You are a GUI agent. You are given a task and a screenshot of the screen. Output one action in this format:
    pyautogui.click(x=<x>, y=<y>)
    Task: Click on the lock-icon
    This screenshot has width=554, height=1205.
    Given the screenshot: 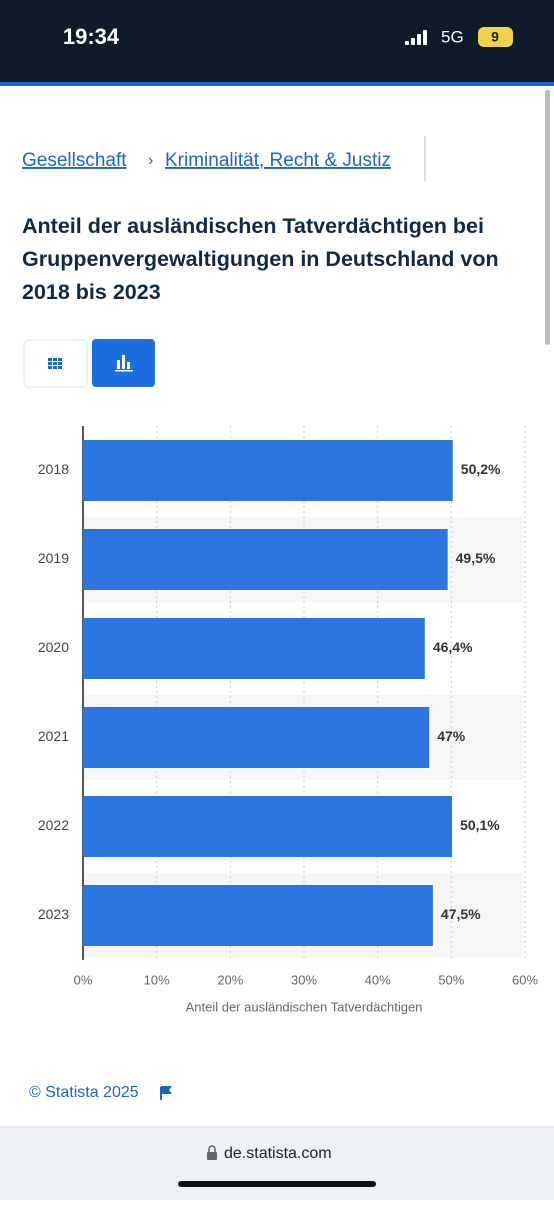 What is the action you would take?
    pyautogui.click(x=212, y=1152)
    